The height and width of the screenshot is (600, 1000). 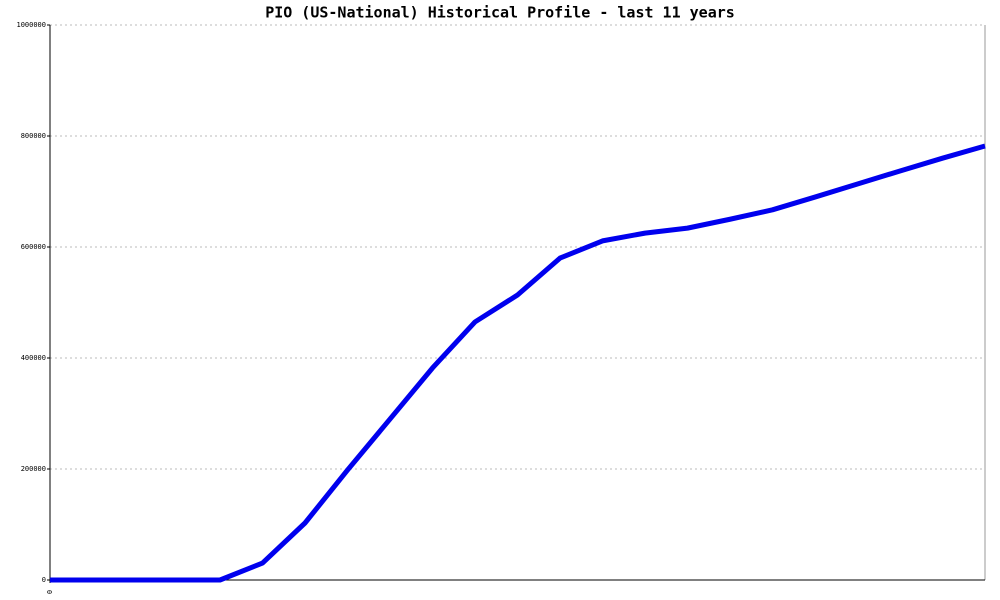 I want to click on y-tick-label: 1000000, so click(x=31, y=25).